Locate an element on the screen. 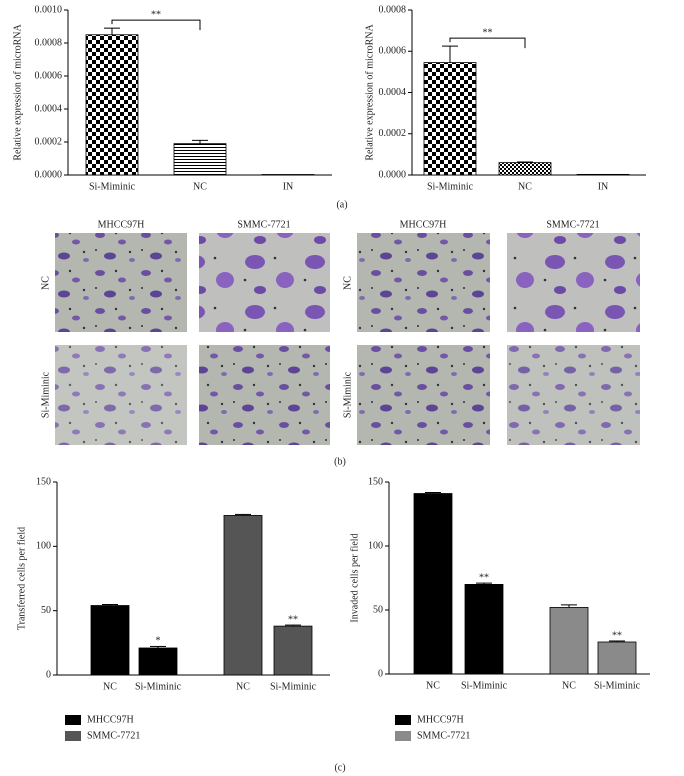 The image size is (684, 776). y-axis-label: Invaded cells per field is located at coordinates (354, 577).